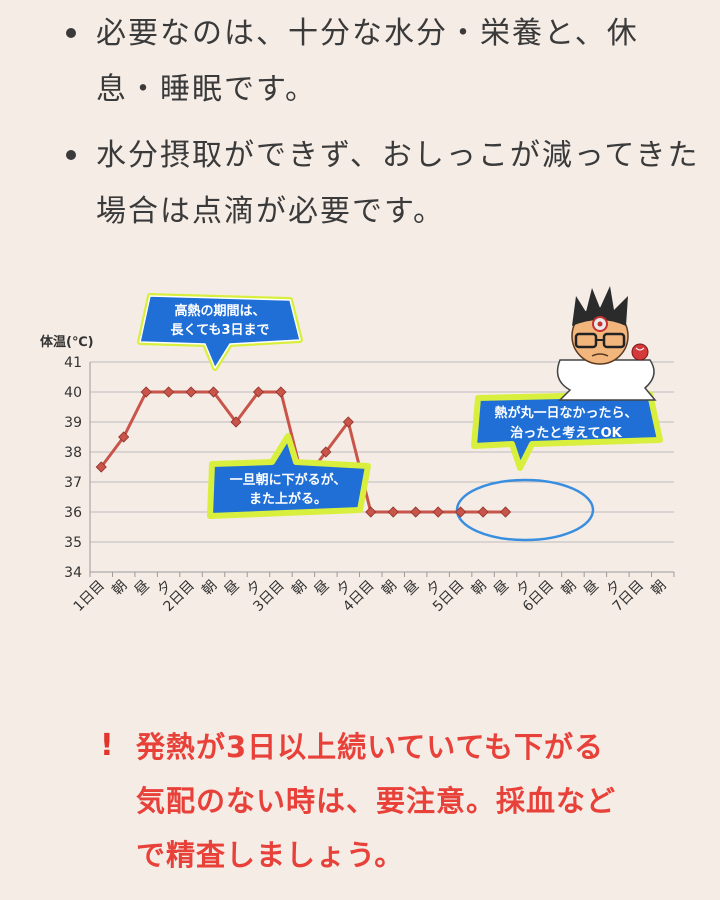  What do you see at coordinates (525, 510) in the screenshot?
I see `highlight-ellipse` at bounding box center [525, 510].